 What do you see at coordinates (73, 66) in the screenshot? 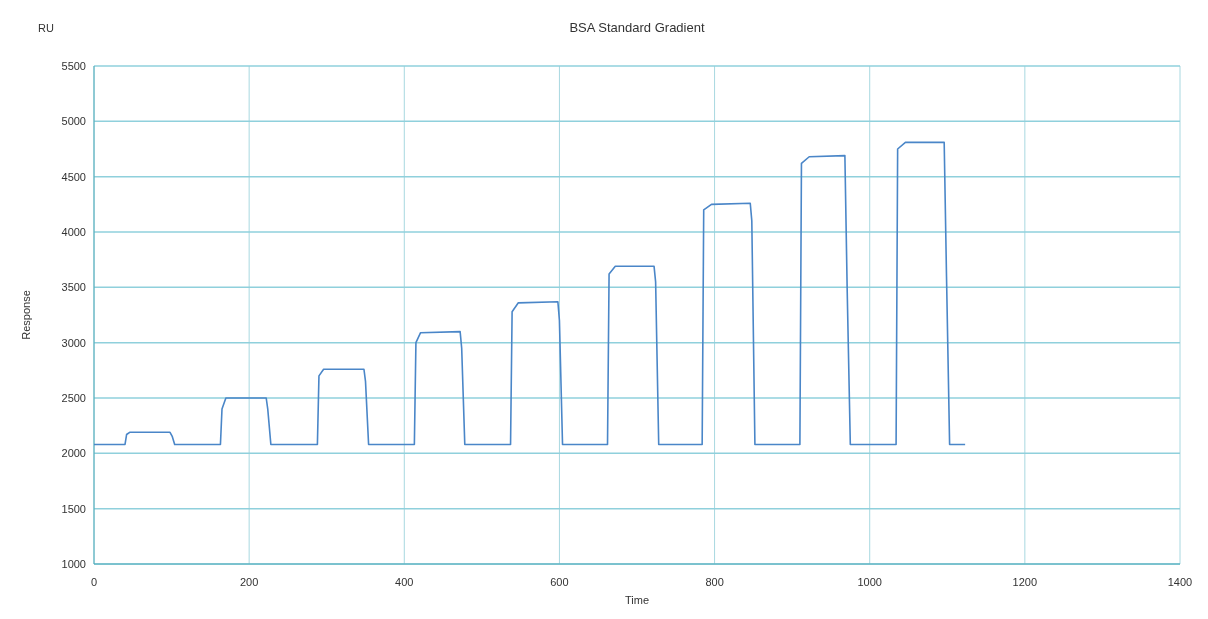
I see `y-tick-label: 5500` at bounding box center [73, 66].